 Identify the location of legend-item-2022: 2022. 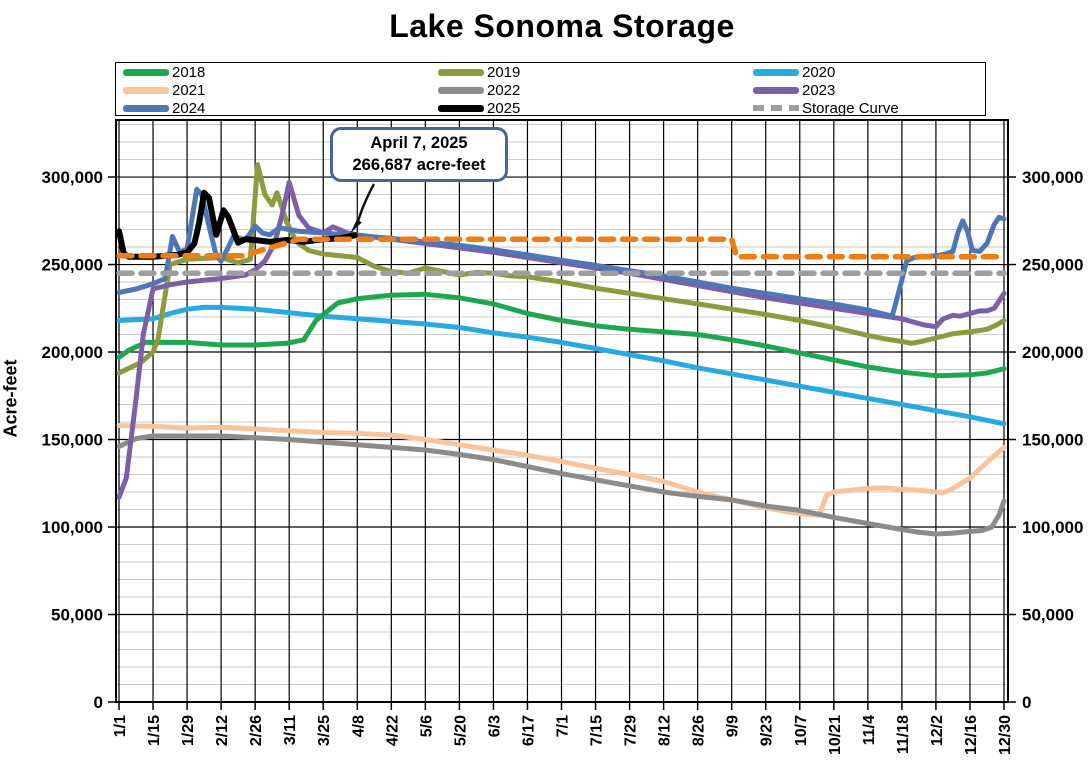
(588, 90).